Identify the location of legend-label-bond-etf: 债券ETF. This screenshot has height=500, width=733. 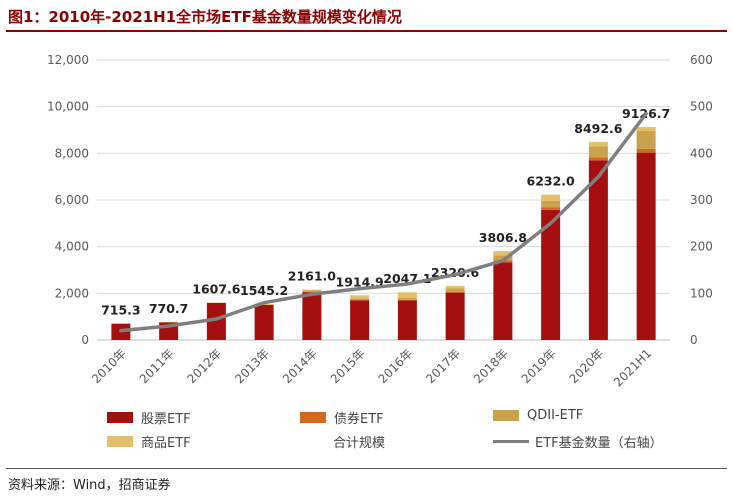
(359, 419).